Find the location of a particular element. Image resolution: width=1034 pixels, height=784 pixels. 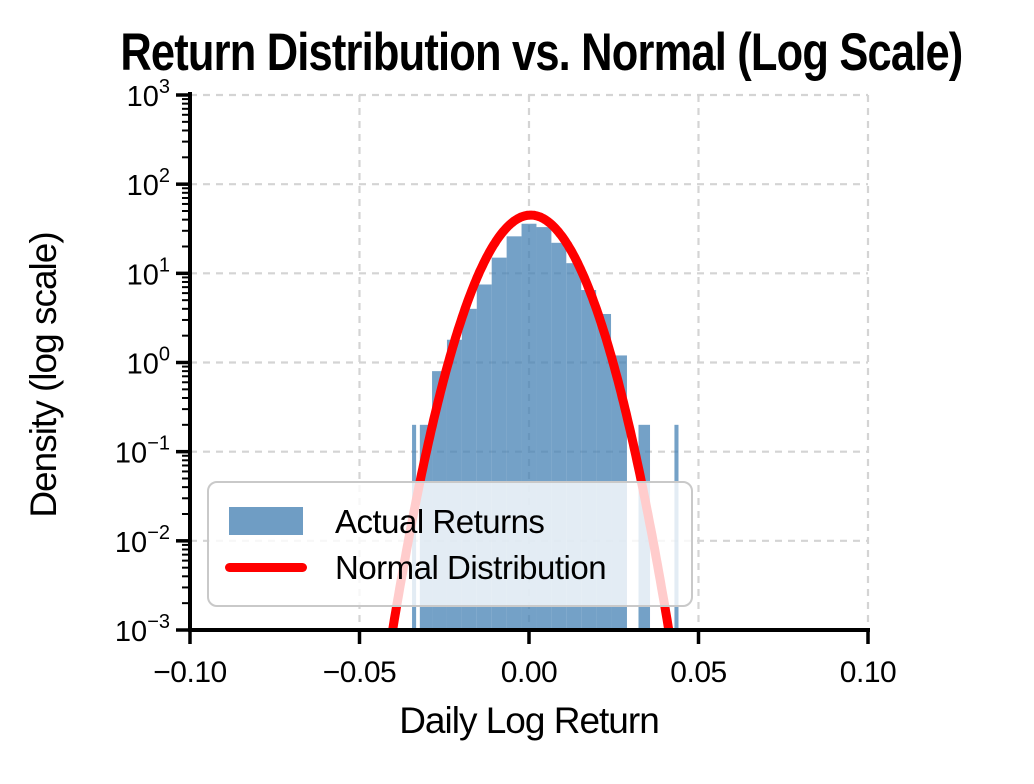

legend-item-actual-returns: Actual Returns is located at coordinates (450, 521).